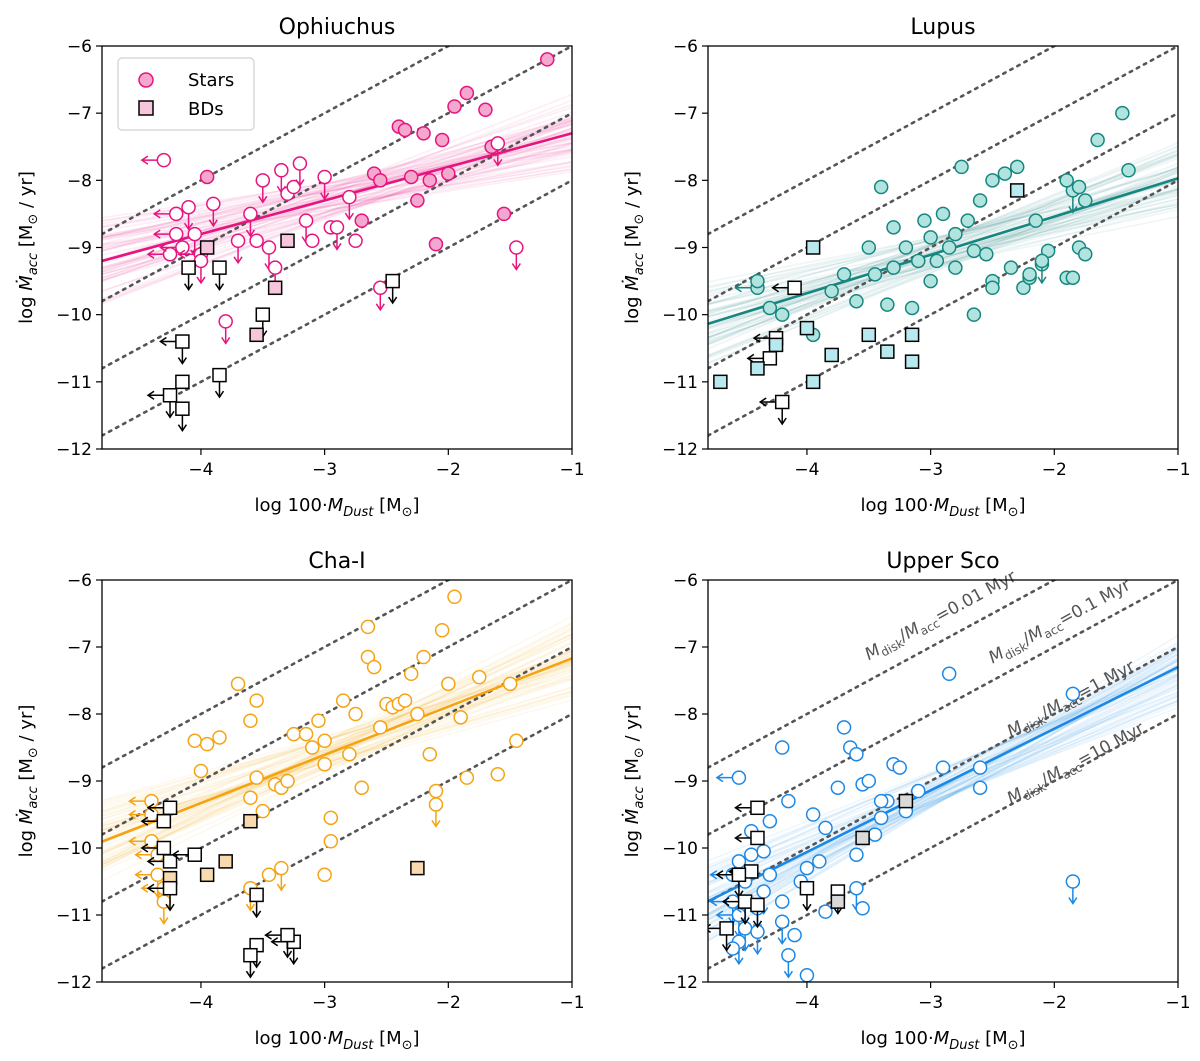 The height and width of the screenshot is (1061, 1200). What do you see at coordinates (632, 726) in the screenshot?
I see `ylabel-post: / yr]` at bounding box center [632, 726].